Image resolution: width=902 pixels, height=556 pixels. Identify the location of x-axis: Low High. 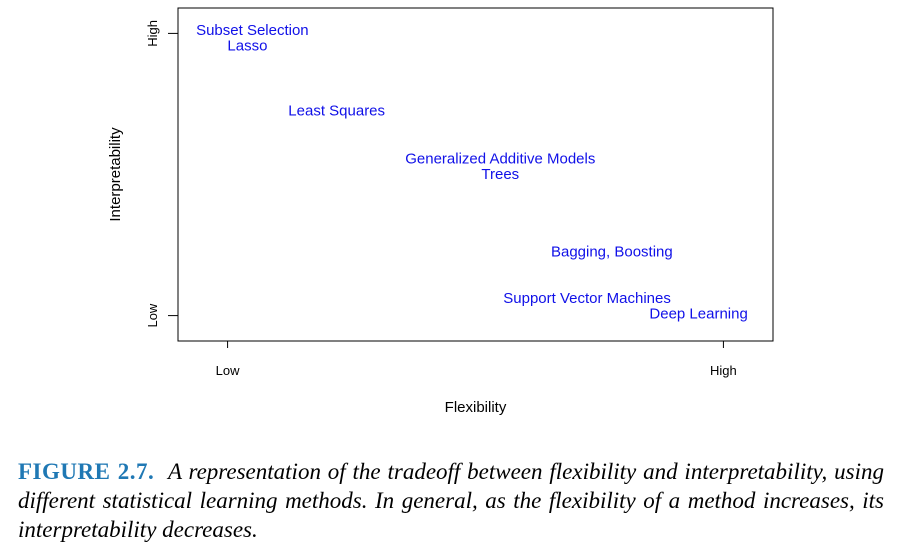
(476, 359).